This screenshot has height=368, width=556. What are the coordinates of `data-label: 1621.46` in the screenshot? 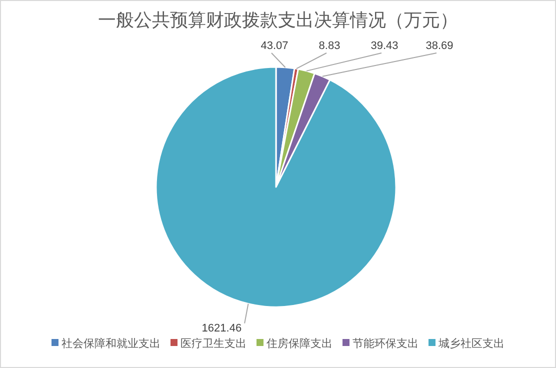 It's located at (222, 328).